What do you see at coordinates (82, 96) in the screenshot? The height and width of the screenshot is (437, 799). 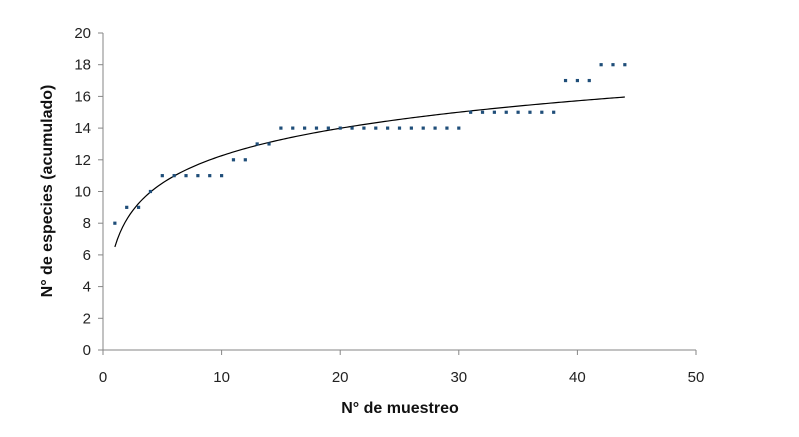 I see `y-tick-label: 16` at bounding box center [82, 96].